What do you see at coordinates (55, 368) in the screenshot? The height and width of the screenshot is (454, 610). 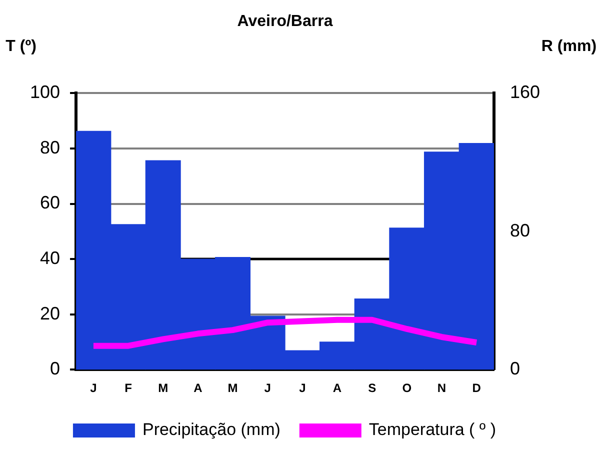 I see `y-tick-label: 0` at bounding box center [55, 368].